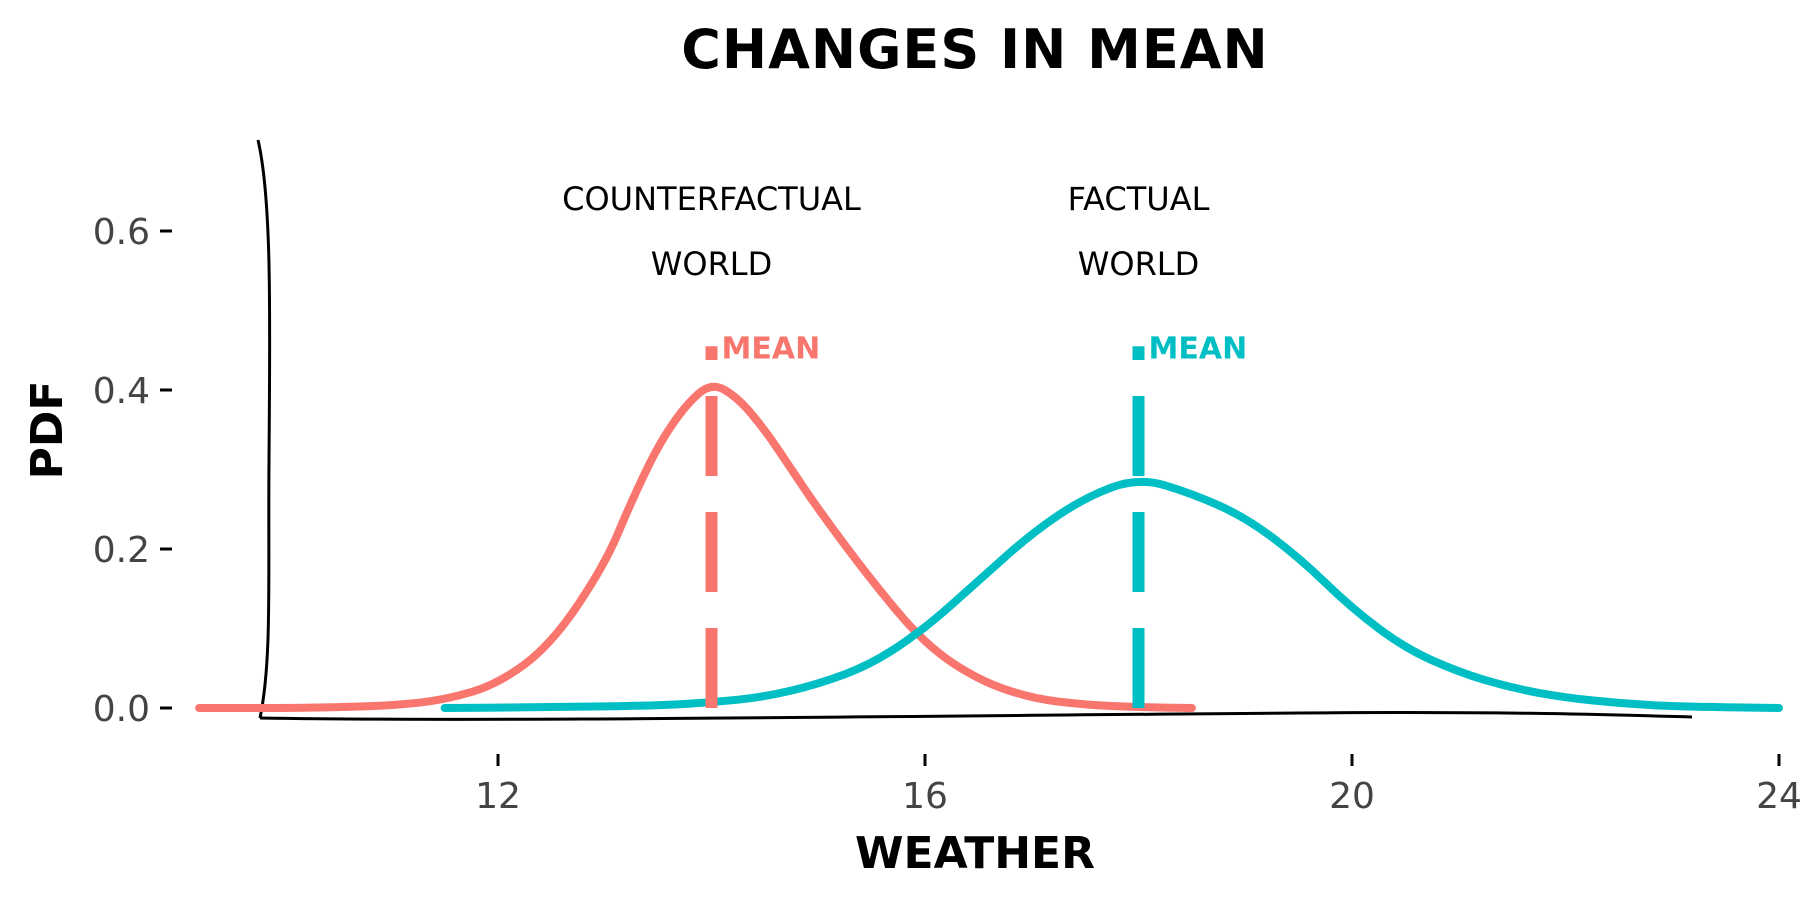  I want to click on x-tick-label: 20, so click(1352, 796).